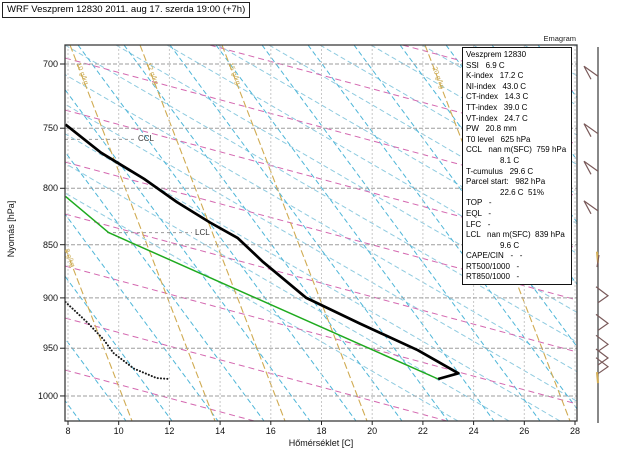 Image resolution: width=640 pixels, height=471 pixels. Describe the element at coordinates (146, 139) in the screenshot. I see `ccl-label: CCL` at that location.